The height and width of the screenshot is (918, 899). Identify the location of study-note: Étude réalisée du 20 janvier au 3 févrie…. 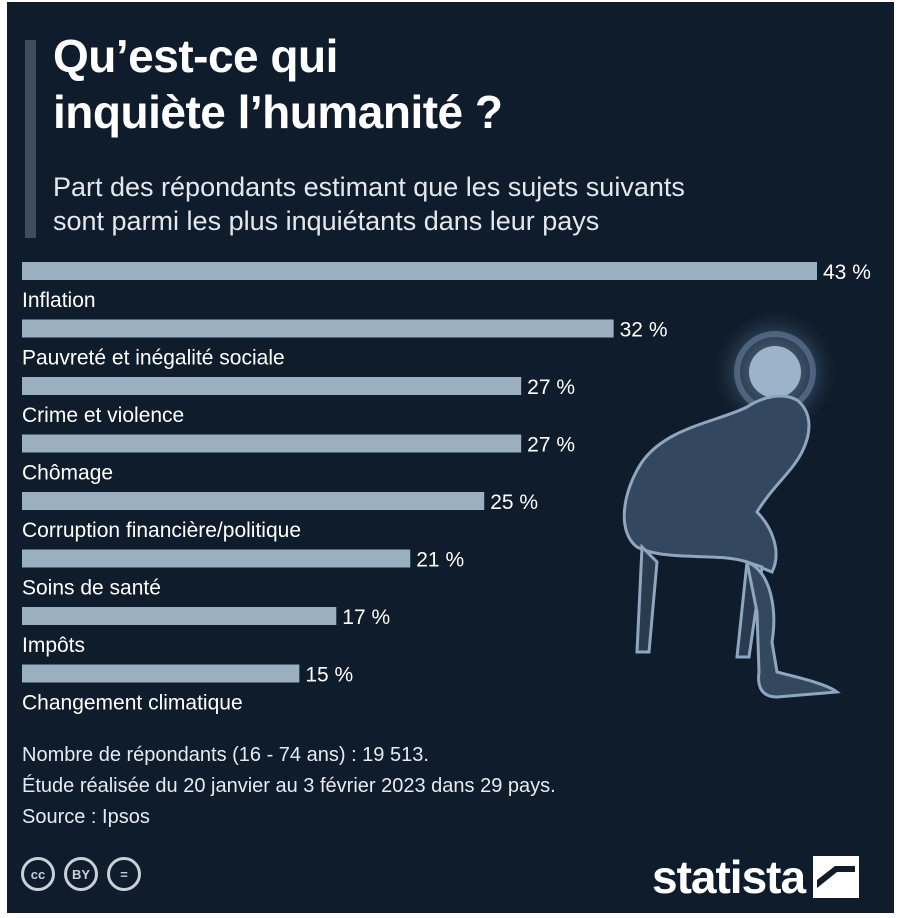
(289, 786).